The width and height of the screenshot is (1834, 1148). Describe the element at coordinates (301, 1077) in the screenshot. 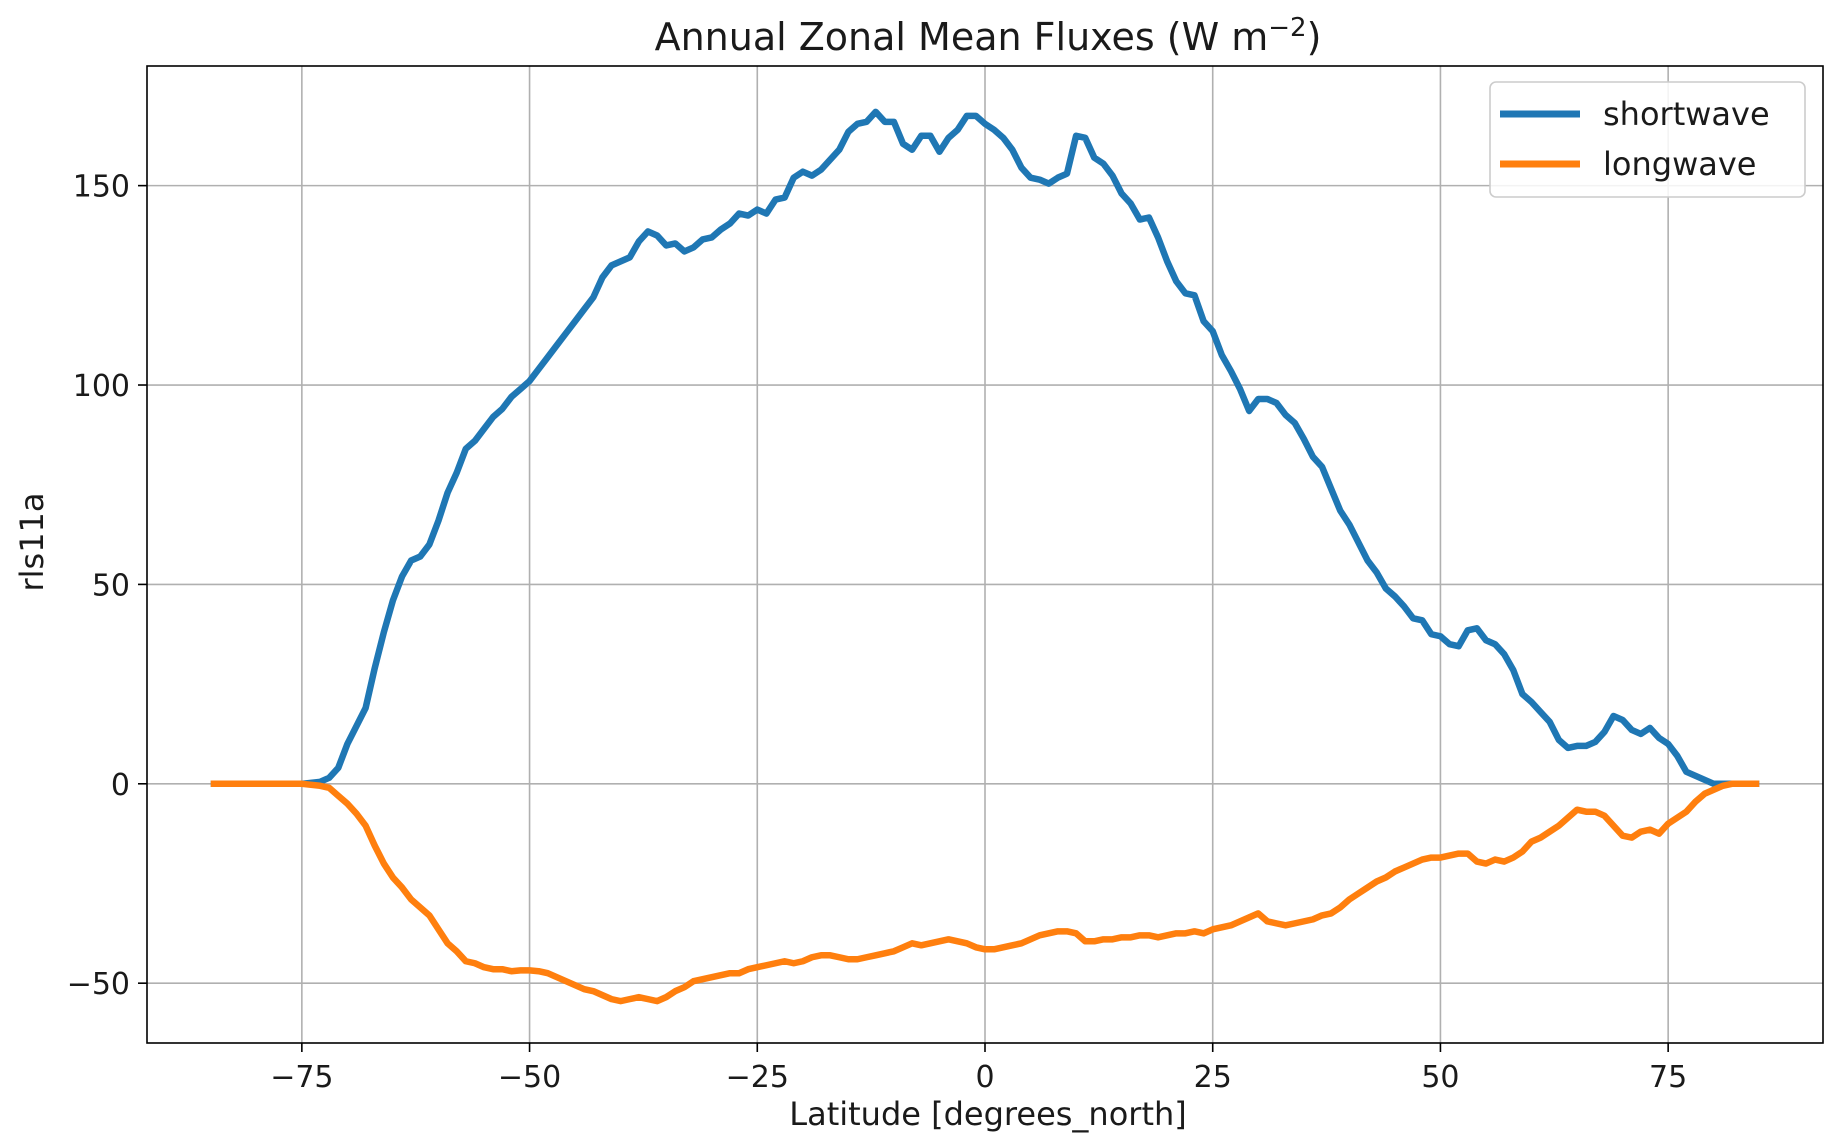

I see `x-tick-label: −75` at that location.